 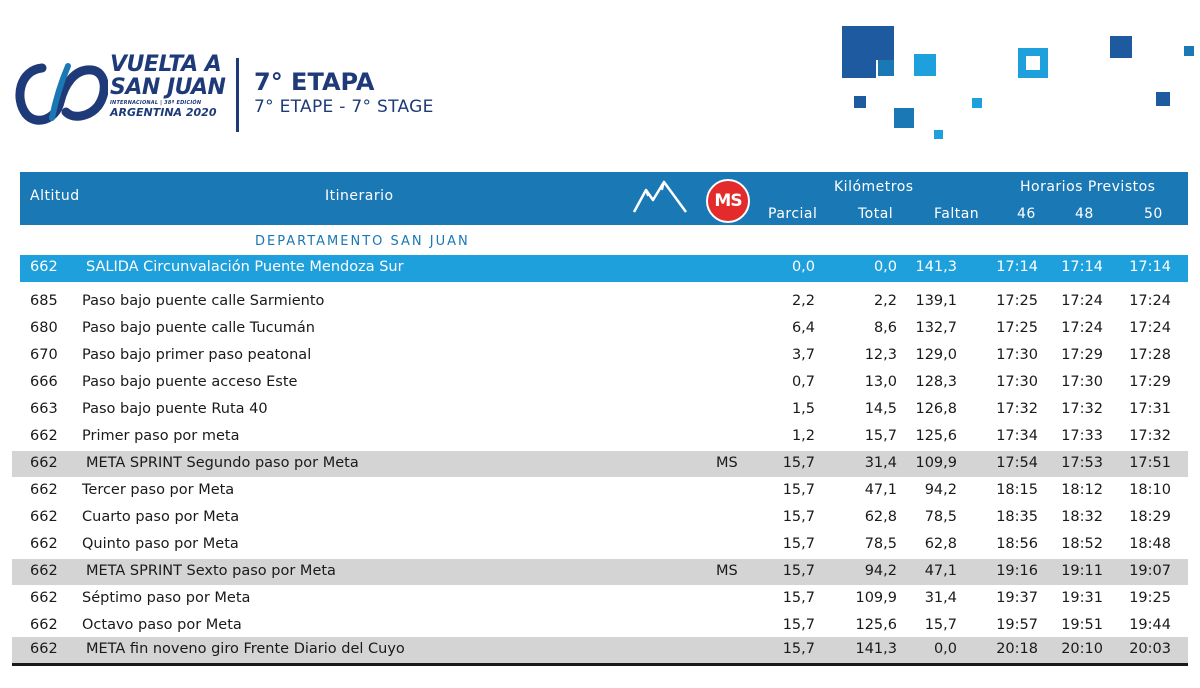 What do you see at coordinates (166, 64) in the screenshot?
I see `logo-line-1: VUELTA A` at bounding box center [166, 64].